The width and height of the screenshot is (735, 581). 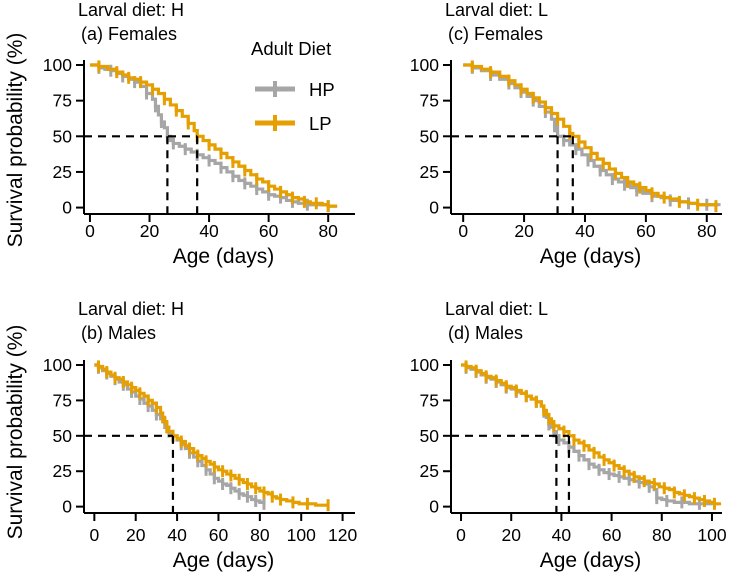 I want to click on panel-subtitle: (a) Females, so click(x=129, y=34).